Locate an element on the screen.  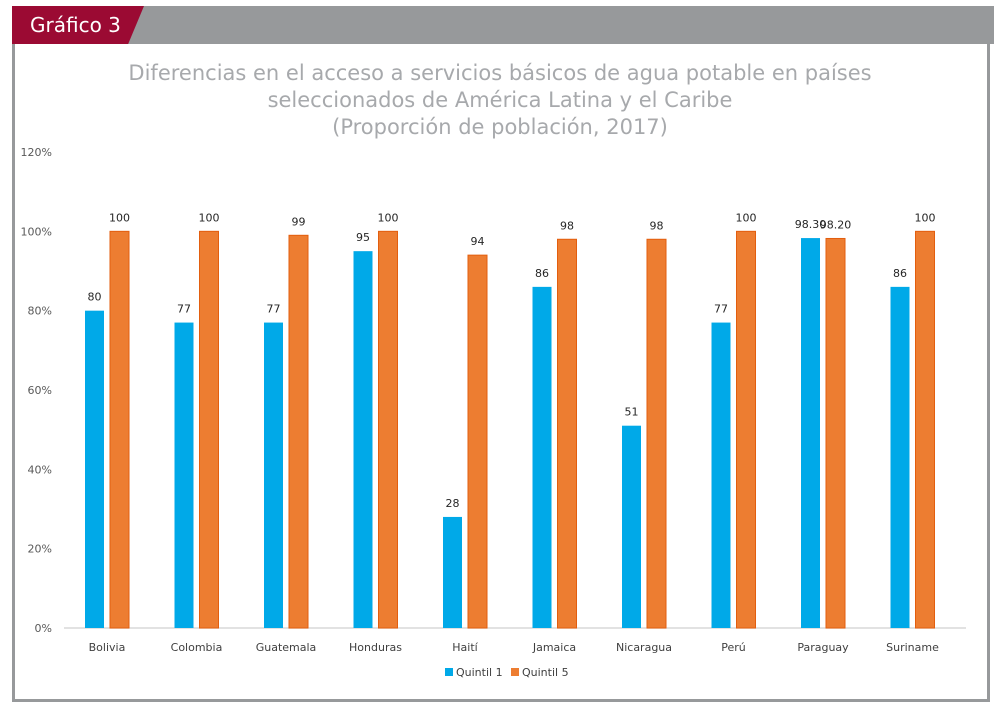
y-tick-label: 20% is located at coordinates (40, 549).